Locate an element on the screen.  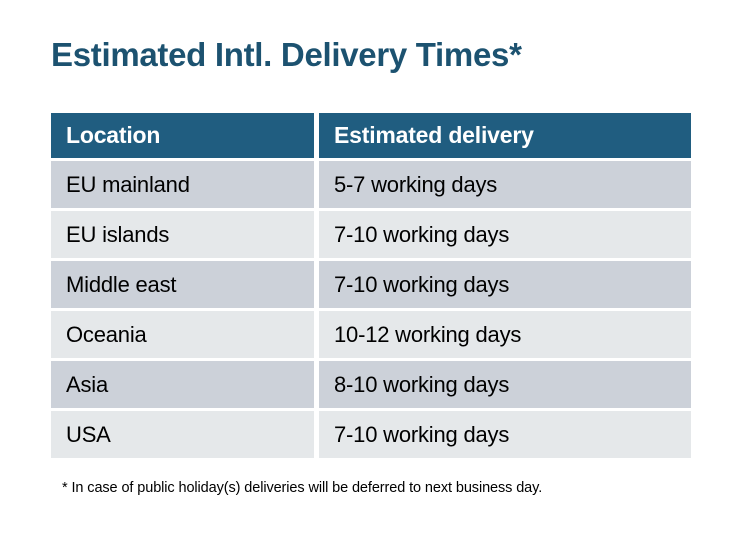
cell-location: Middle east is located at coordinates (182, 284).